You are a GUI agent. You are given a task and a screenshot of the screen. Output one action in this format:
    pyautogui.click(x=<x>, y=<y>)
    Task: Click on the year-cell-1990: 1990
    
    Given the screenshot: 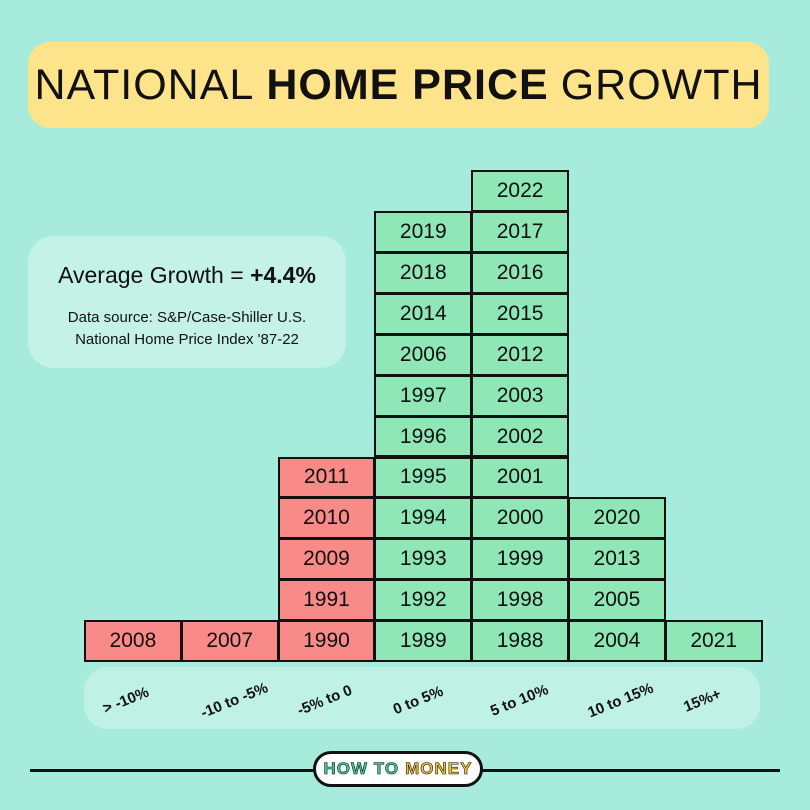 What is the action you would take?
    pyautogui.click(x=326, y=641)
    